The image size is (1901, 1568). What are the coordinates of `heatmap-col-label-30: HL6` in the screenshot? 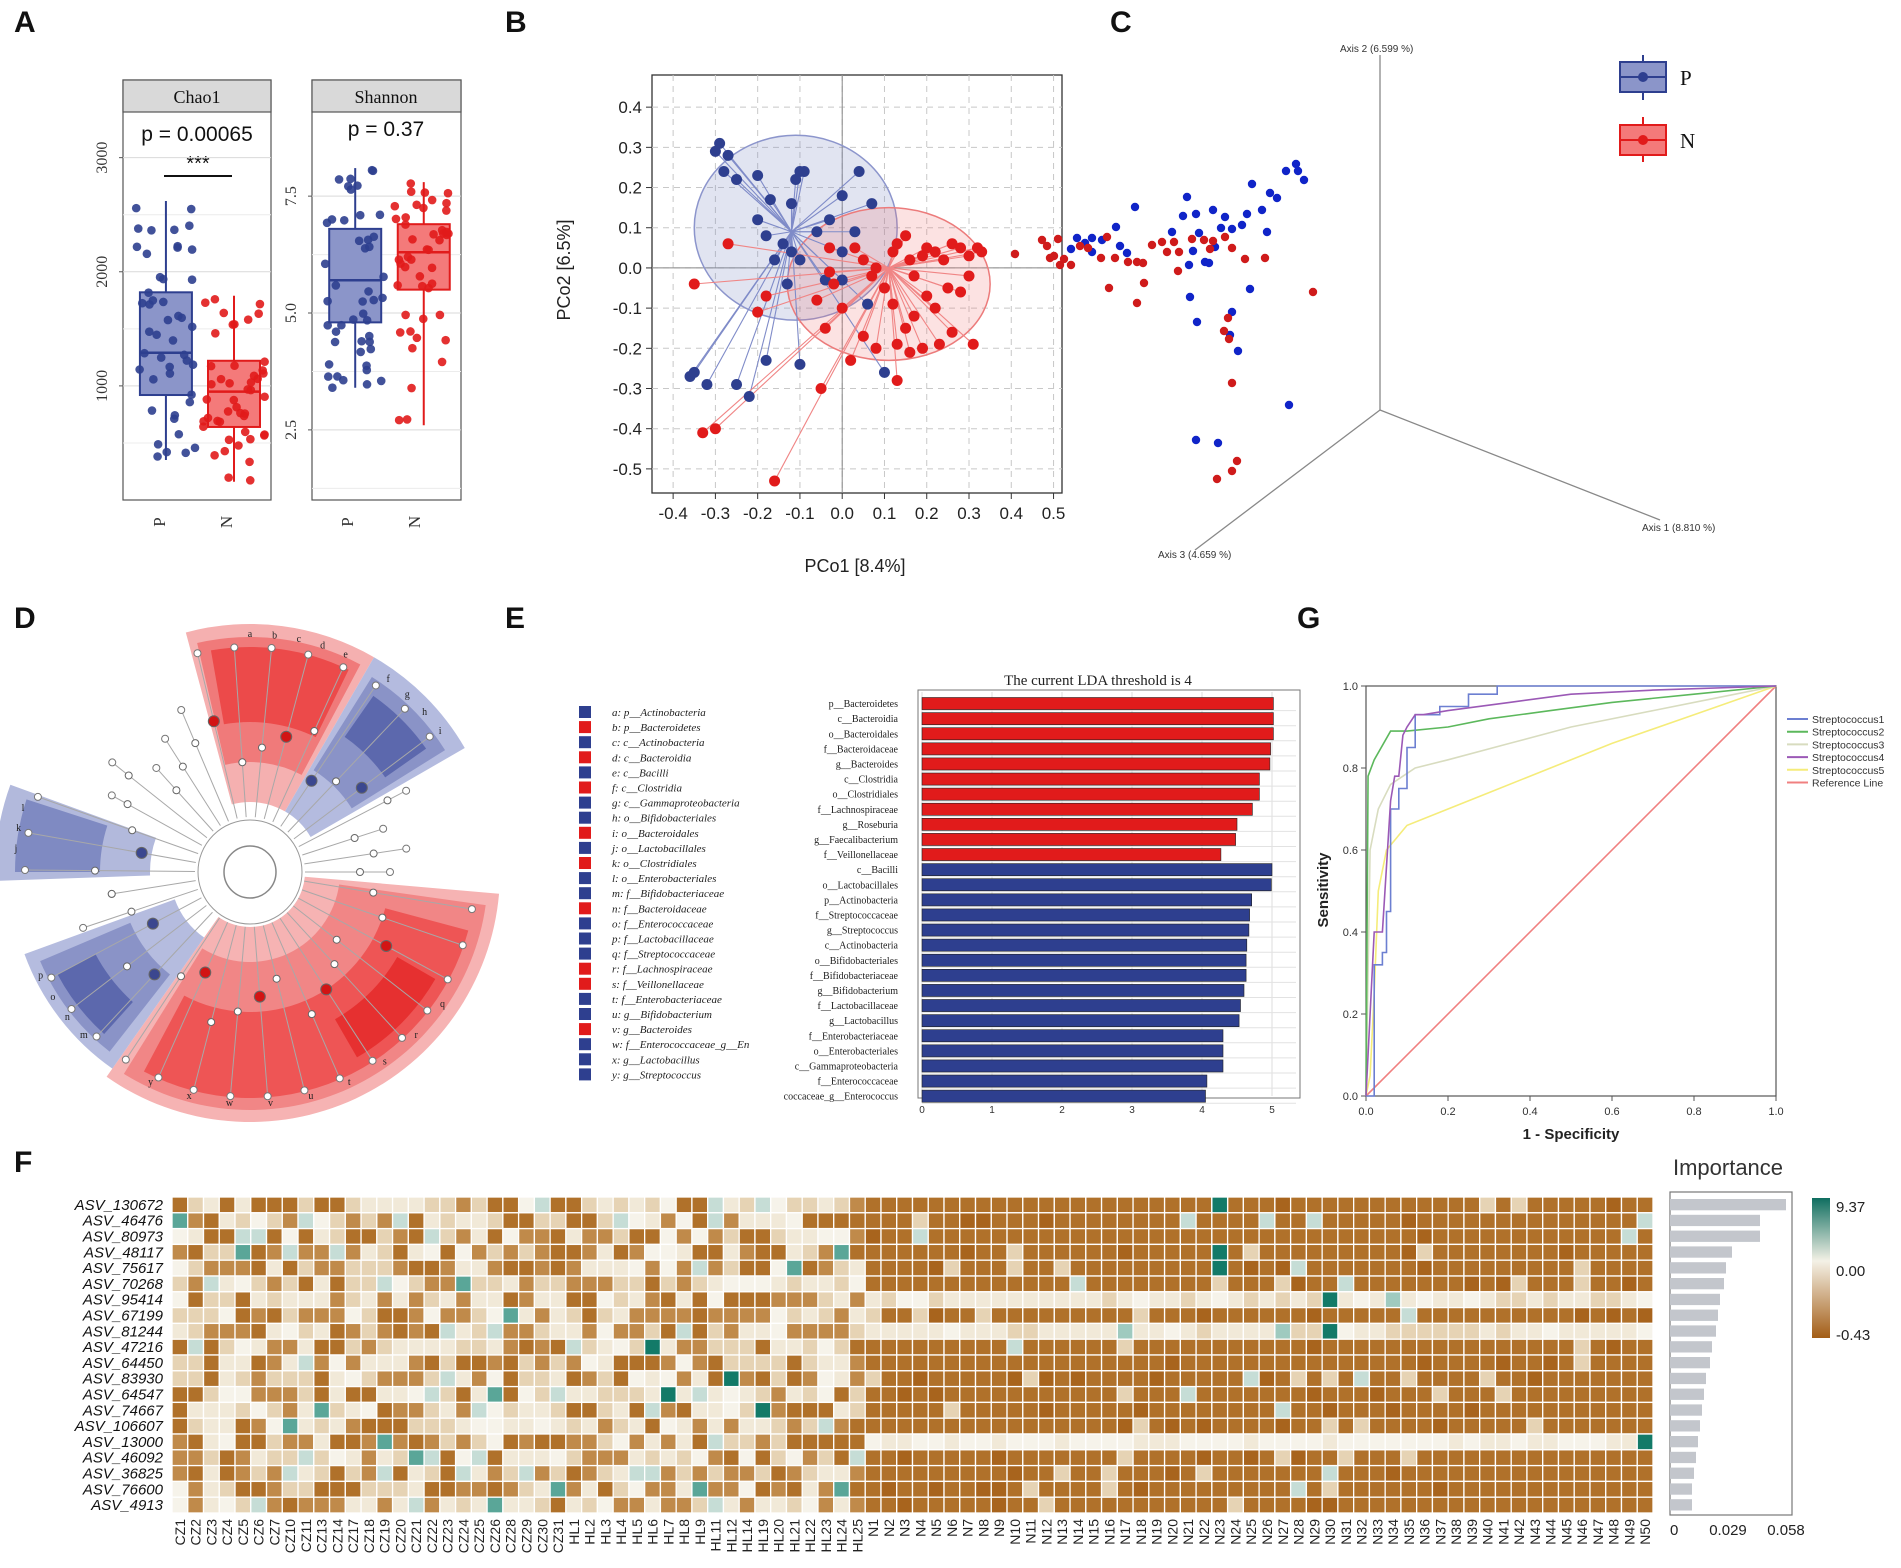 It's located at (653, 1532).